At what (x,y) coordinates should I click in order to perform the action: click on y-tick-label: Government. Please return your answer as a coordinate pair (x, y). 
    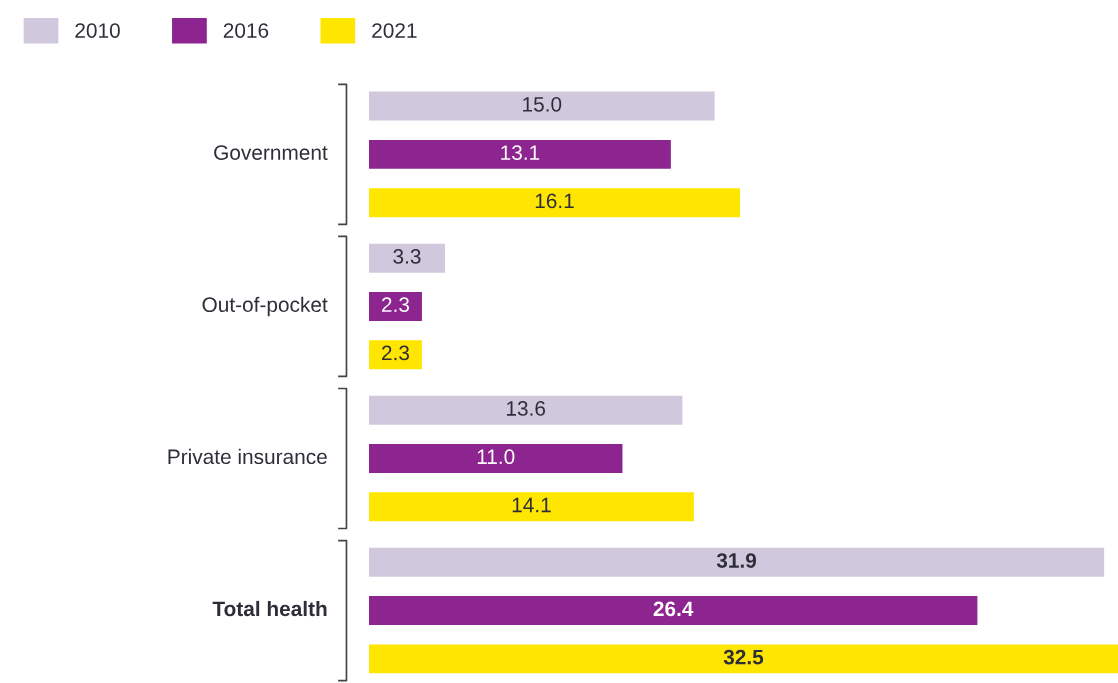
    Looking at the image, I should click on (271, 152).